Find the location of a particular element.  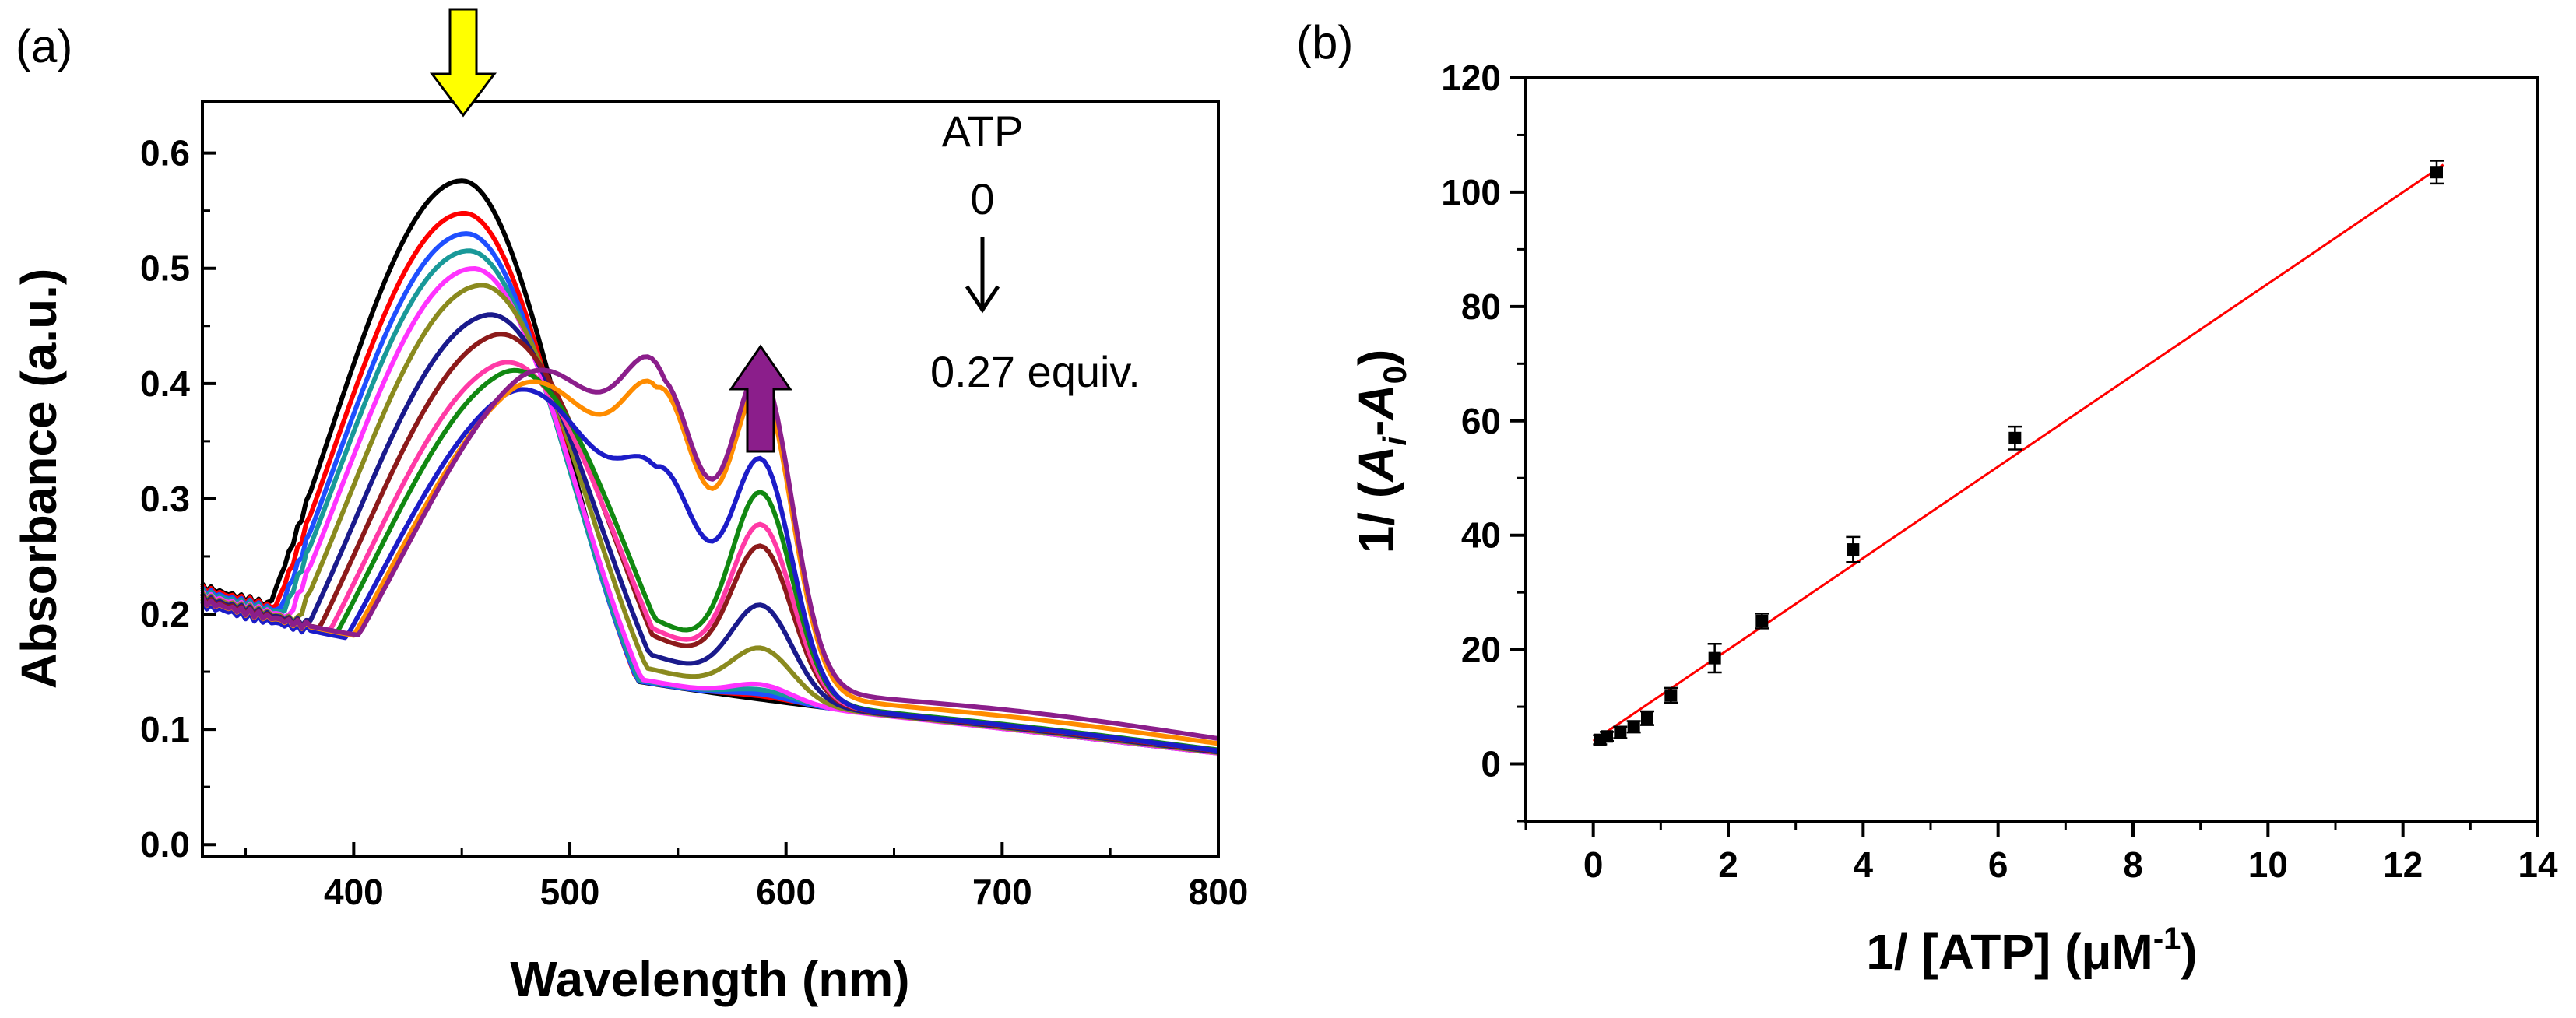

y-tick-label-a: 0.5 is located at coordinates (165, 269).